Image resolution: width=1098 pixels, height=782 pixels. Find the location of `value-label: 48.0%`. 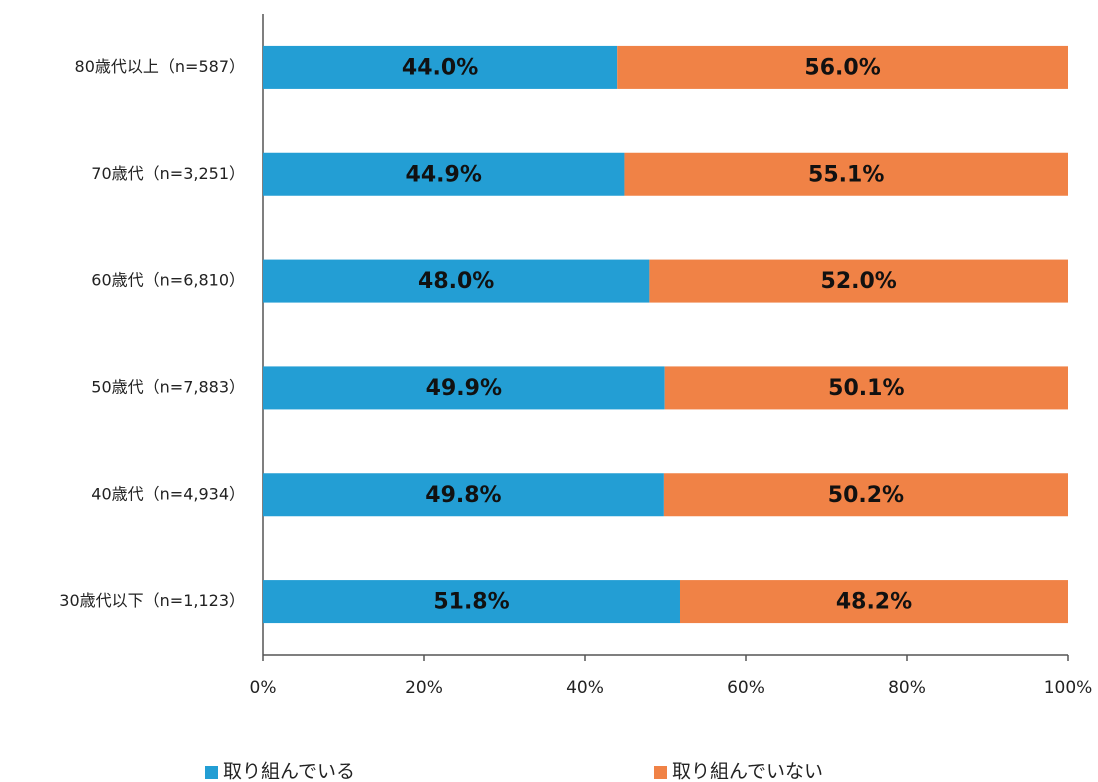

value-label: 48.0% is located at coordinates (456, 281).